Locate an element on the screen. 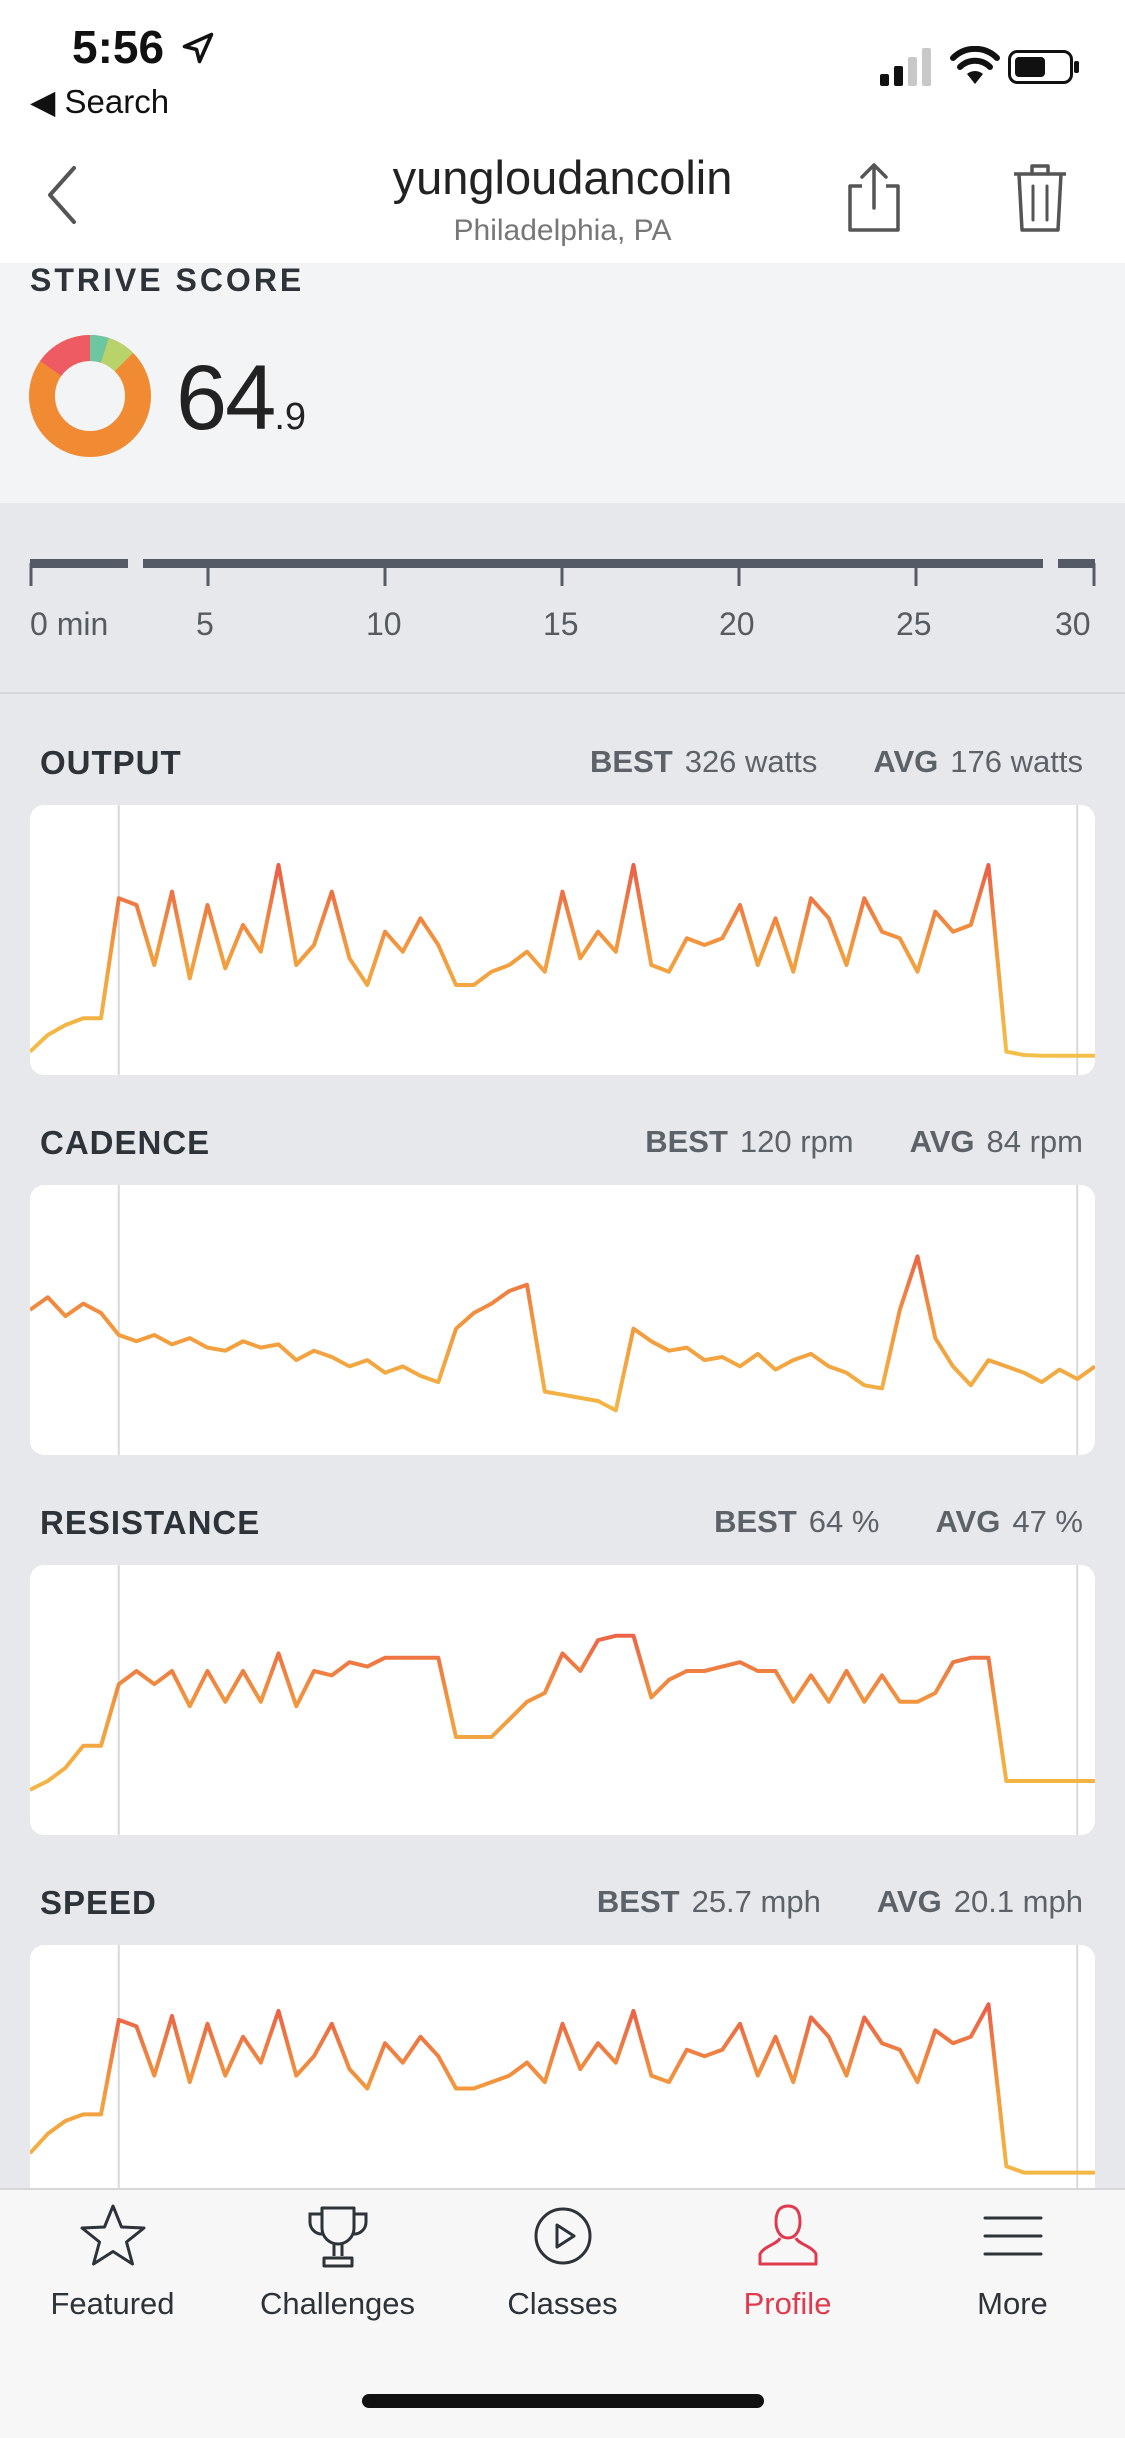 The image size is (1125, 2438). cadence-best-value: 120 rpm is located at coordinates (796, 1141).